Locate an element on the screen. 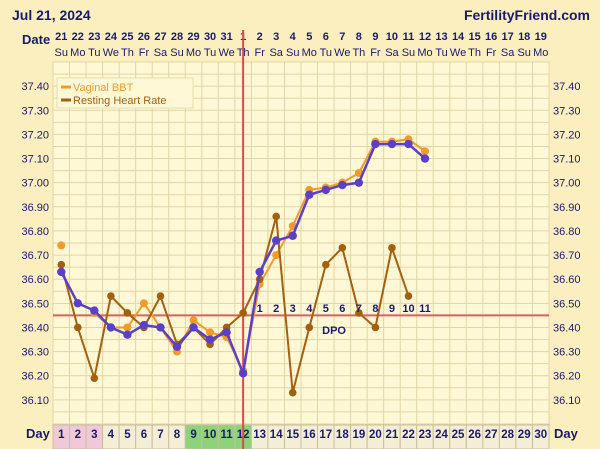  cycle-day-label: 15 is located at coordinates (292, 435).